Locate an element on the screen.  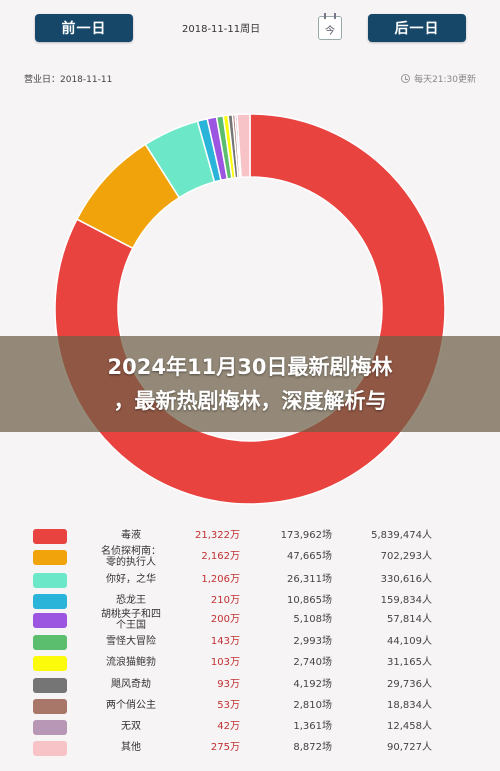
legend-film-title: 两个俏公主 is located at coordinates (131, 705).